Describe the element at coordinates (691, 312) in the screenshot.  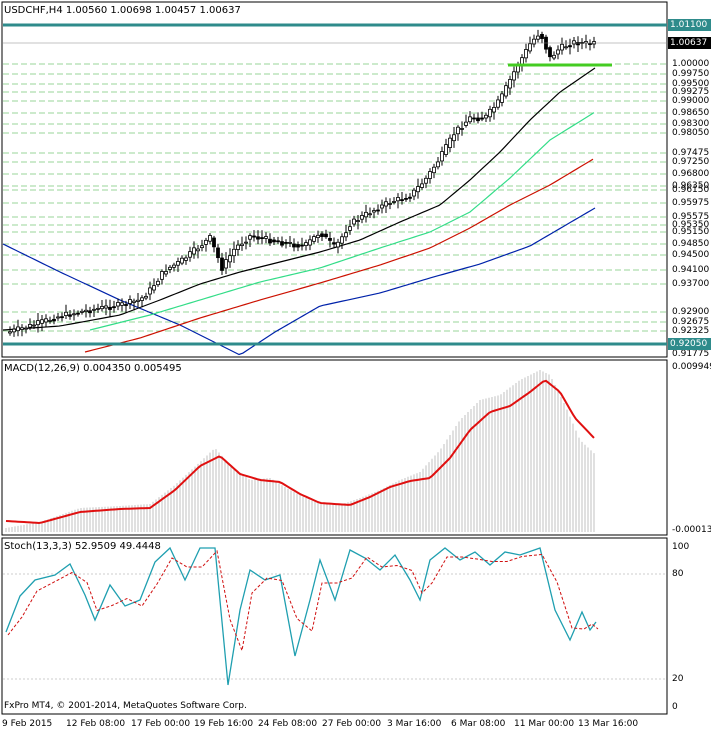
I see `price-axis-label: 0.92900` at that location.